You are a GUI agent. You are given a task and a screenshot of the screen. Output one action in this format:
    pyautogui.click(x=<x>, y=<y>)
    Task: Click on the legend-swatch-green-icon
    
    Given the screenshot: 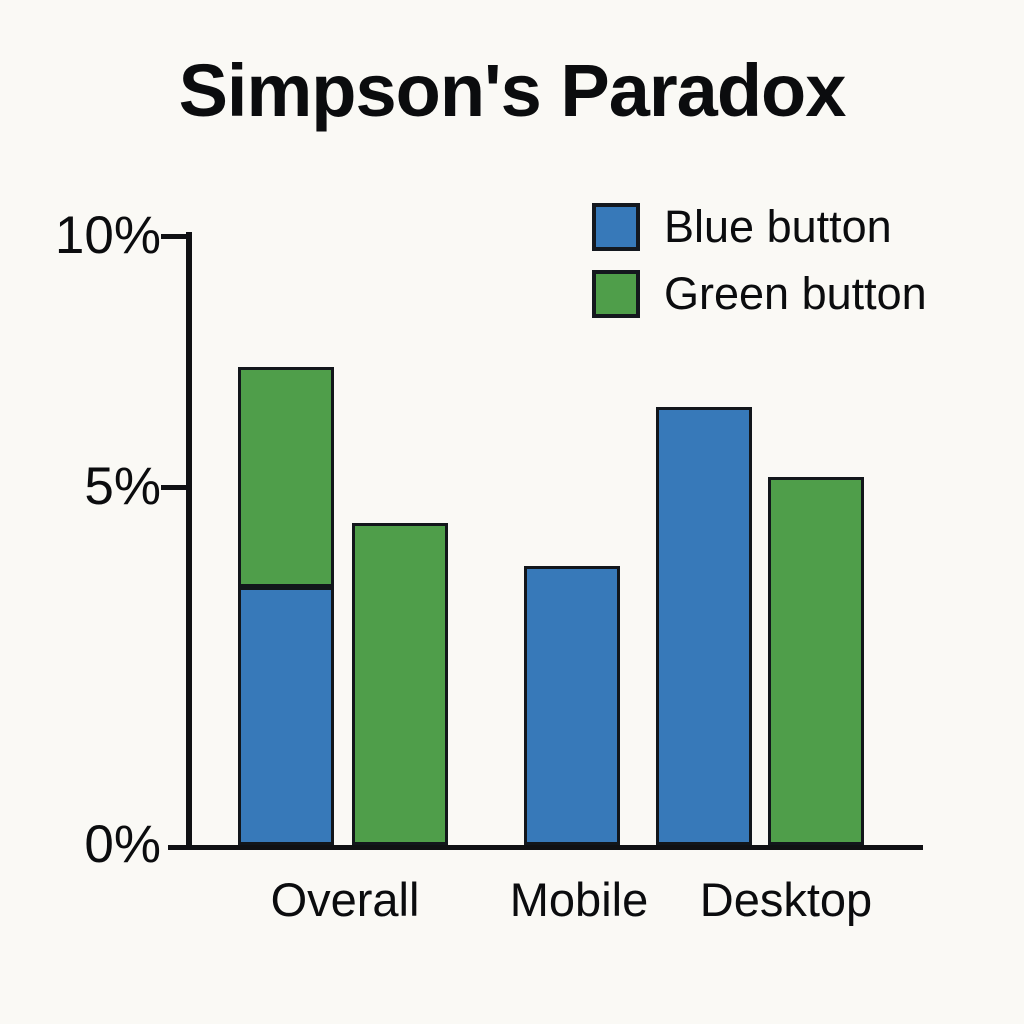 What is the action you would take?
    pyautogui.click(x=616, y=294)
    